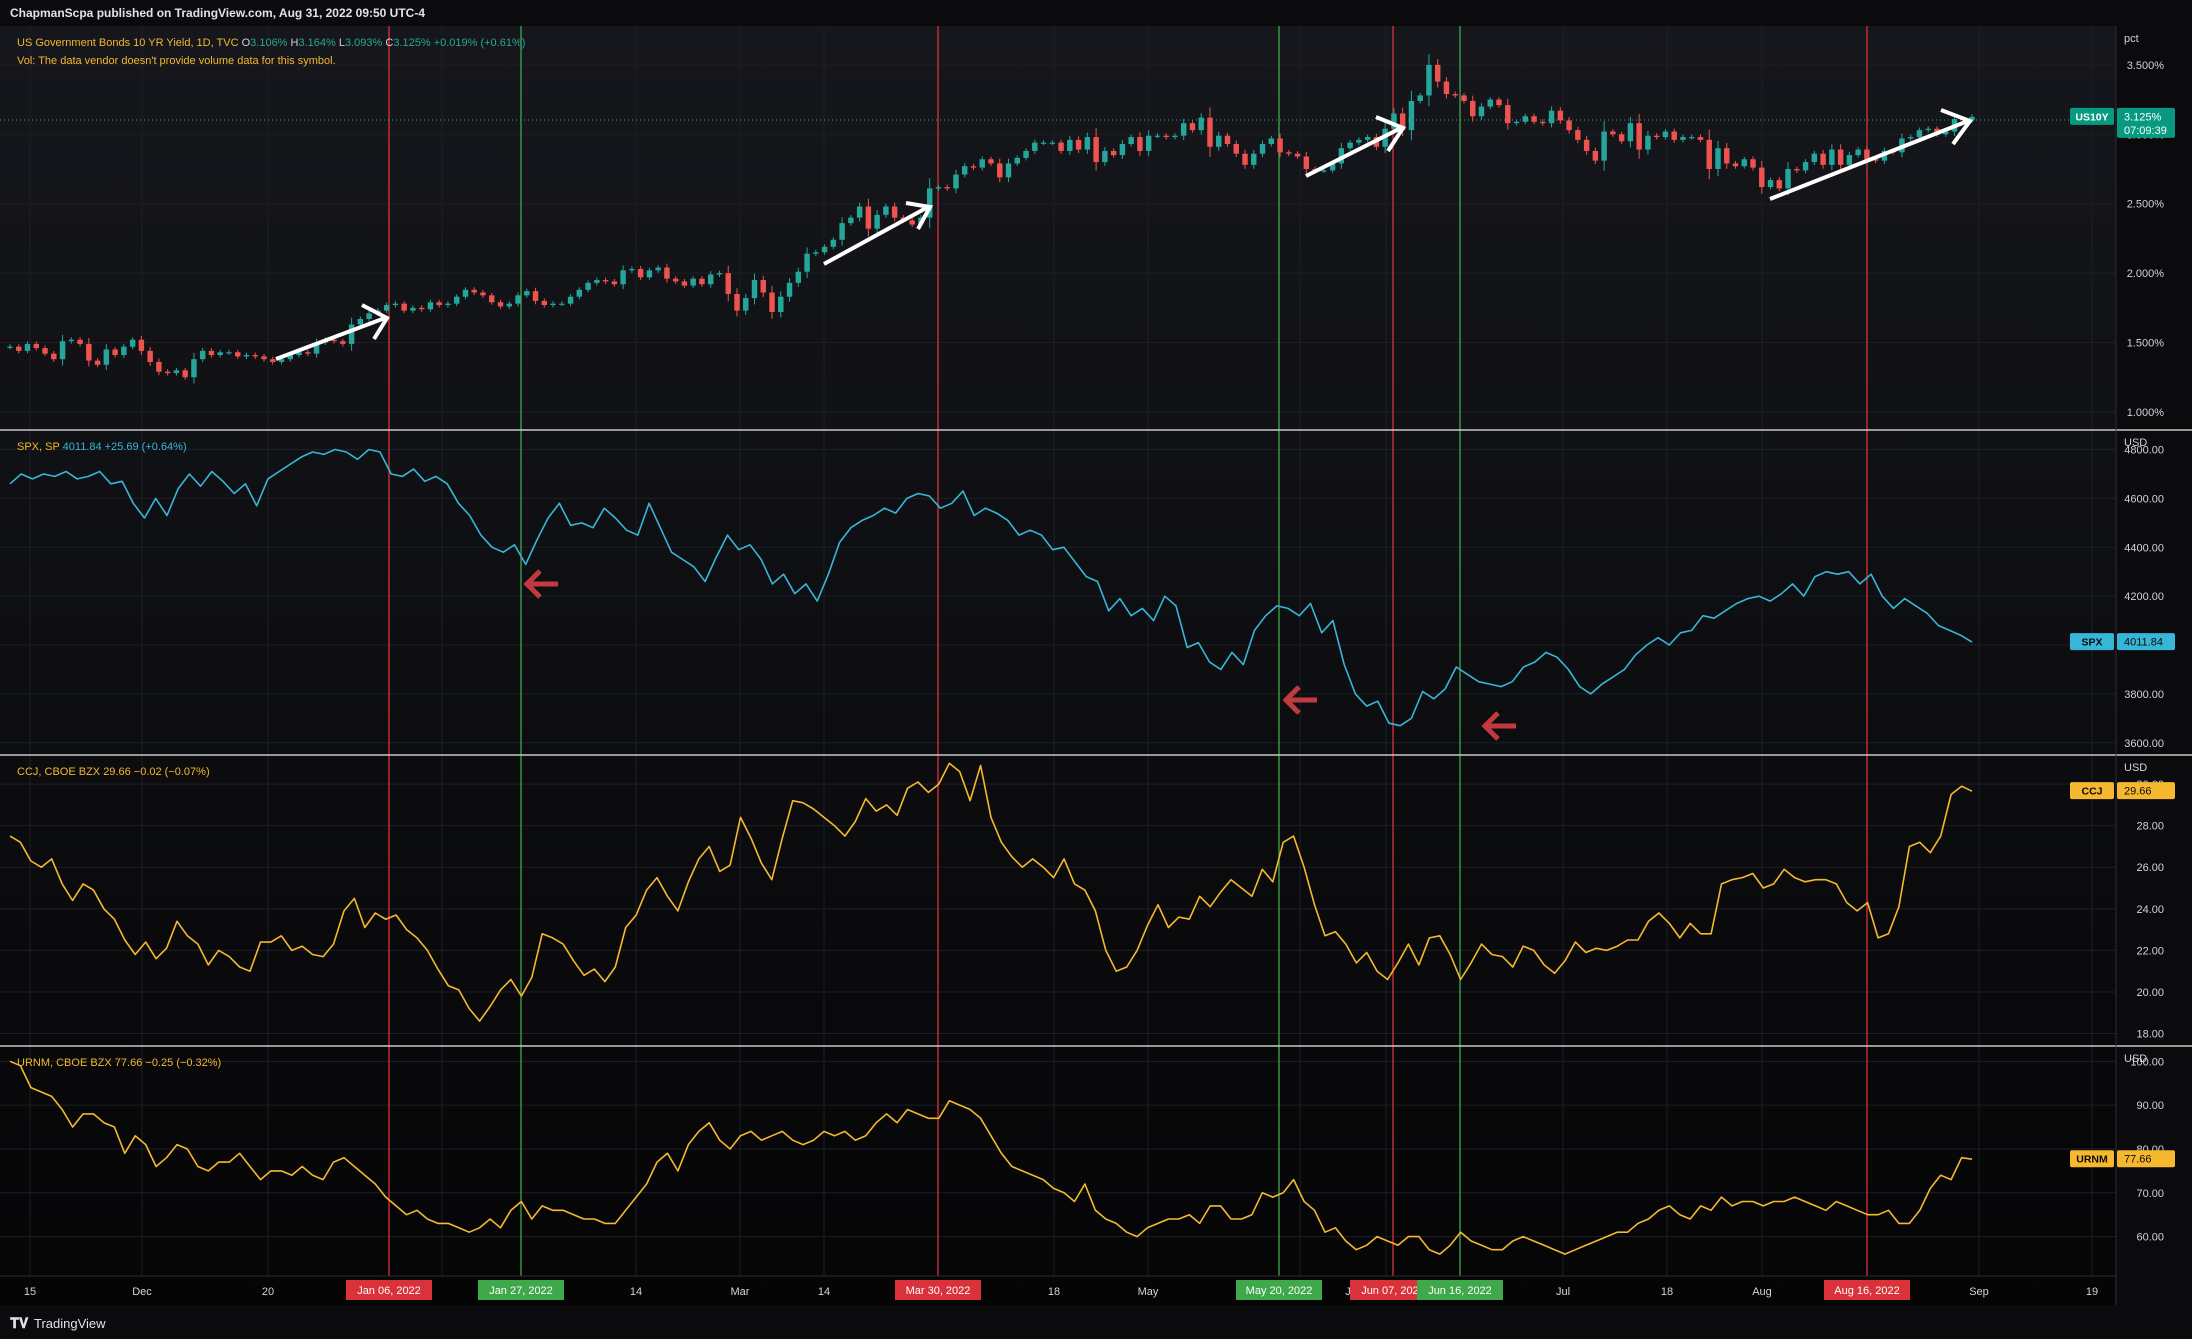 The width and height of the screenshot is (2192, 1339). I want to click on time-tick-label: May, so click(1148, 1292).